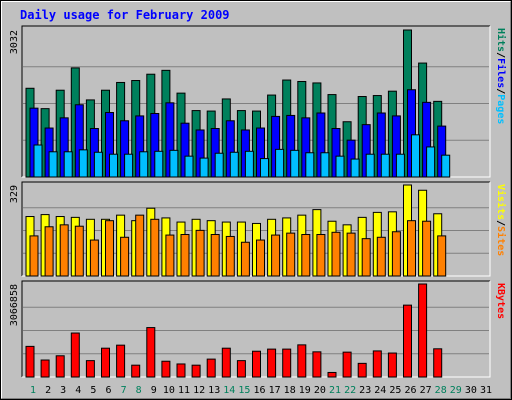 The image size is (512, 400). I want to click on ymax-label-middle: 329, so click(14, 194).